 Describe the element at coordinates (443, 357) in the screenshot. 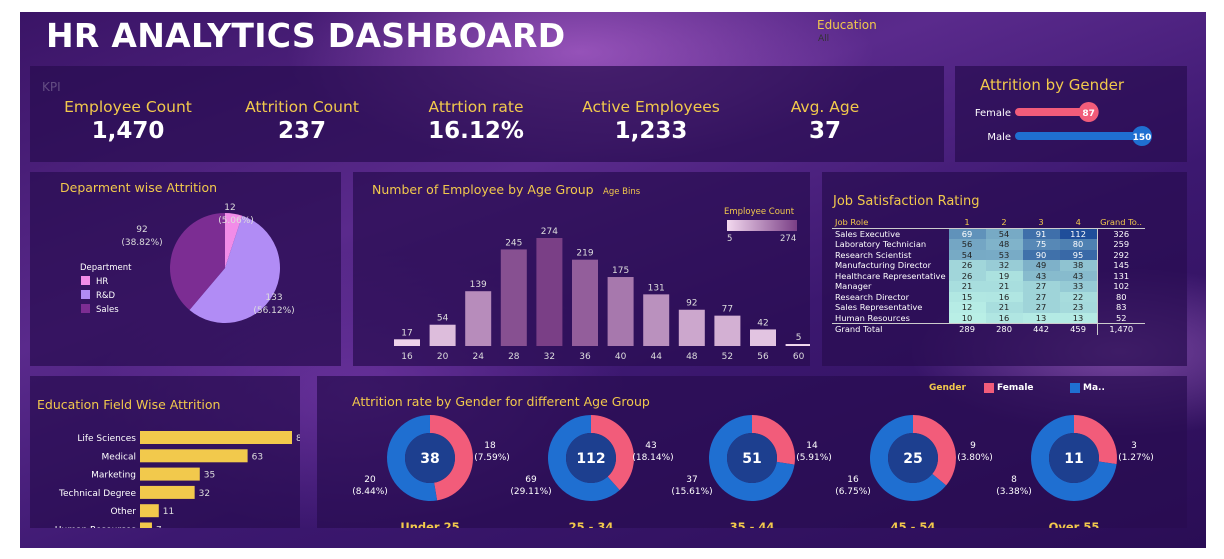

I see `age-tick-label: 20` at that location.